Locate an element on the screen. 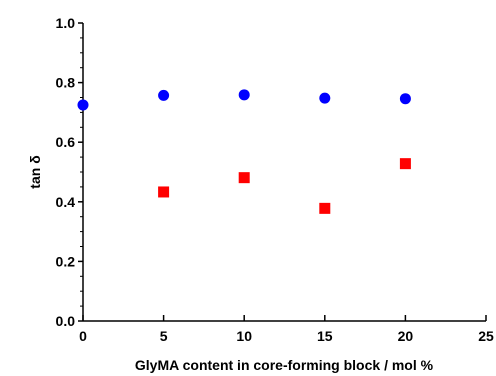  y-axis-title: tan δ is located at coordinates (35, 171).